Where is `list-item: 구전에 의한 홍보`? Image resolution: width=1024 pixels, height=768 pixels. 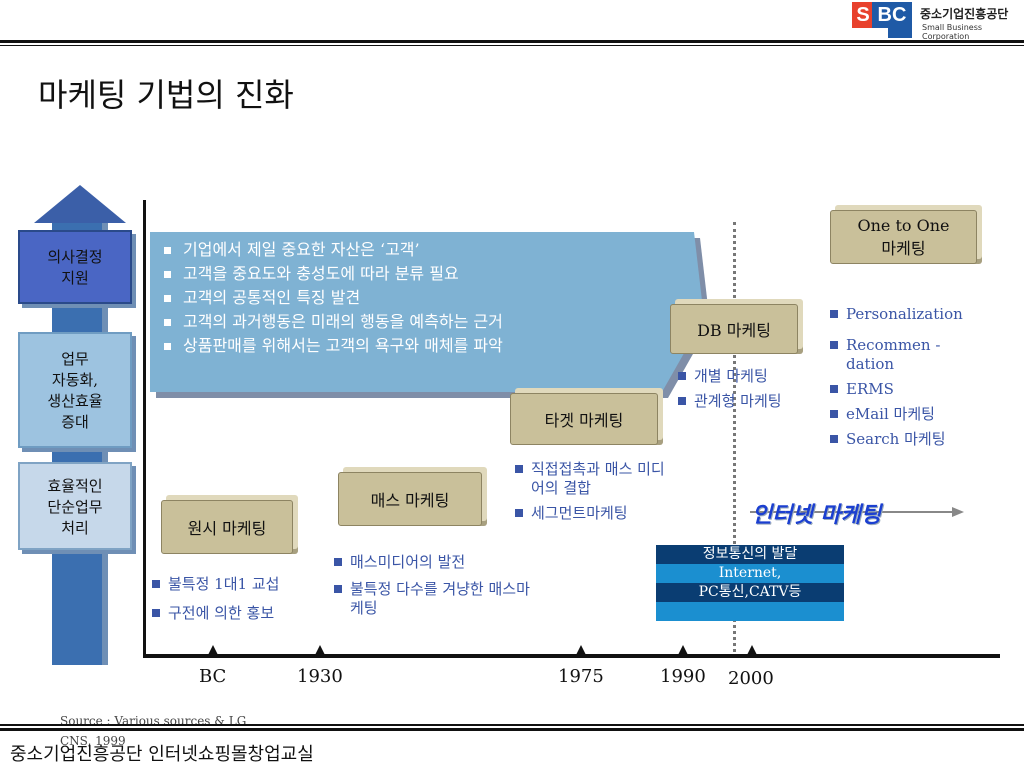 list-item: 구전에 의한 홍보 is located at coordinates (242, 613).